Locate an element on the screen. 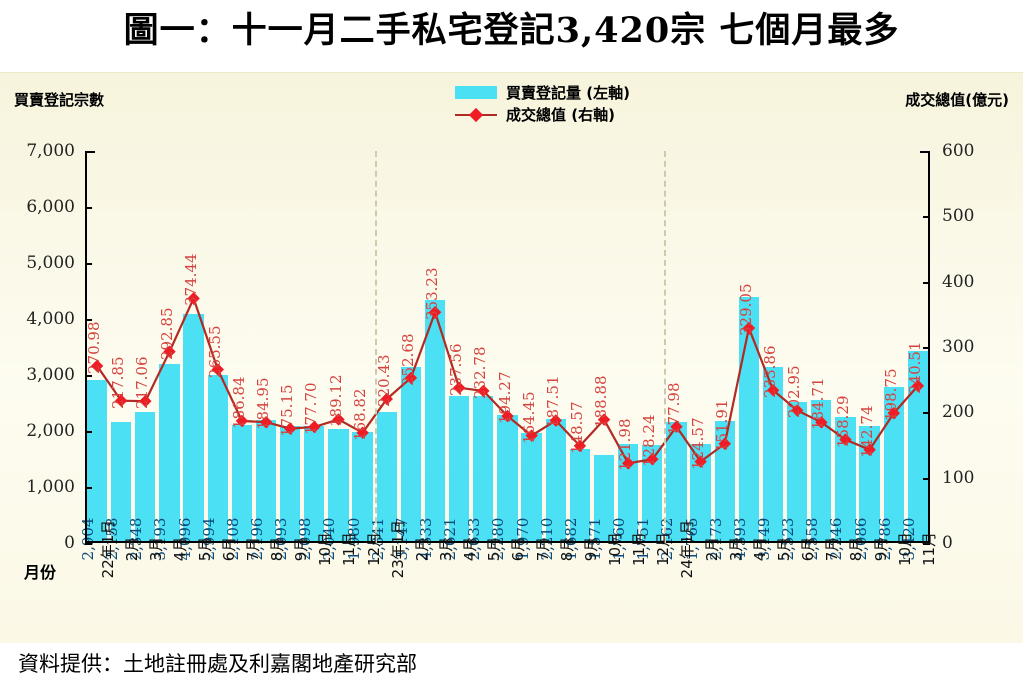  bar-column: 2,162 is located at coordinates (673, 355).